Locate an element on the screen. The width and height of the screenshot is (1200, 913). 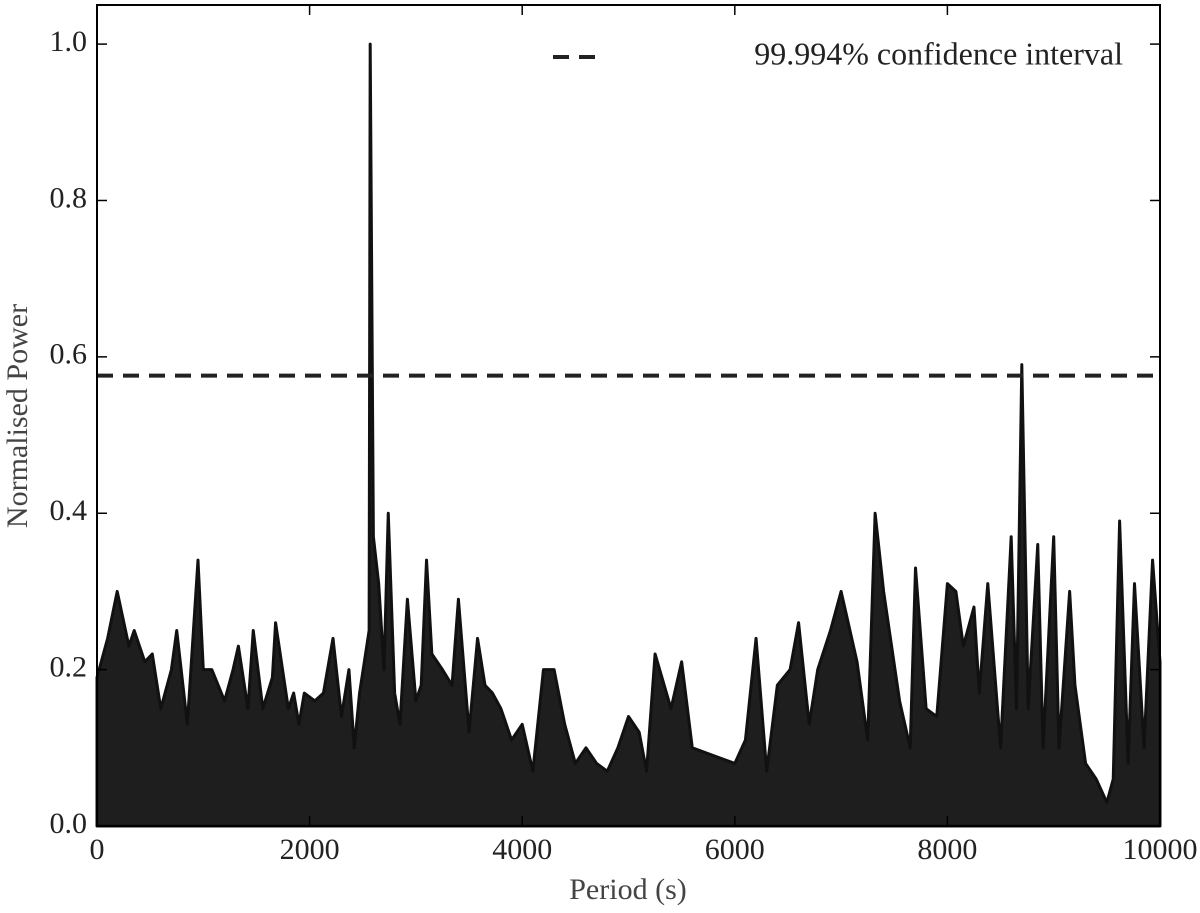
x-tick-label: 8000 is located at coordinates (947, 849).